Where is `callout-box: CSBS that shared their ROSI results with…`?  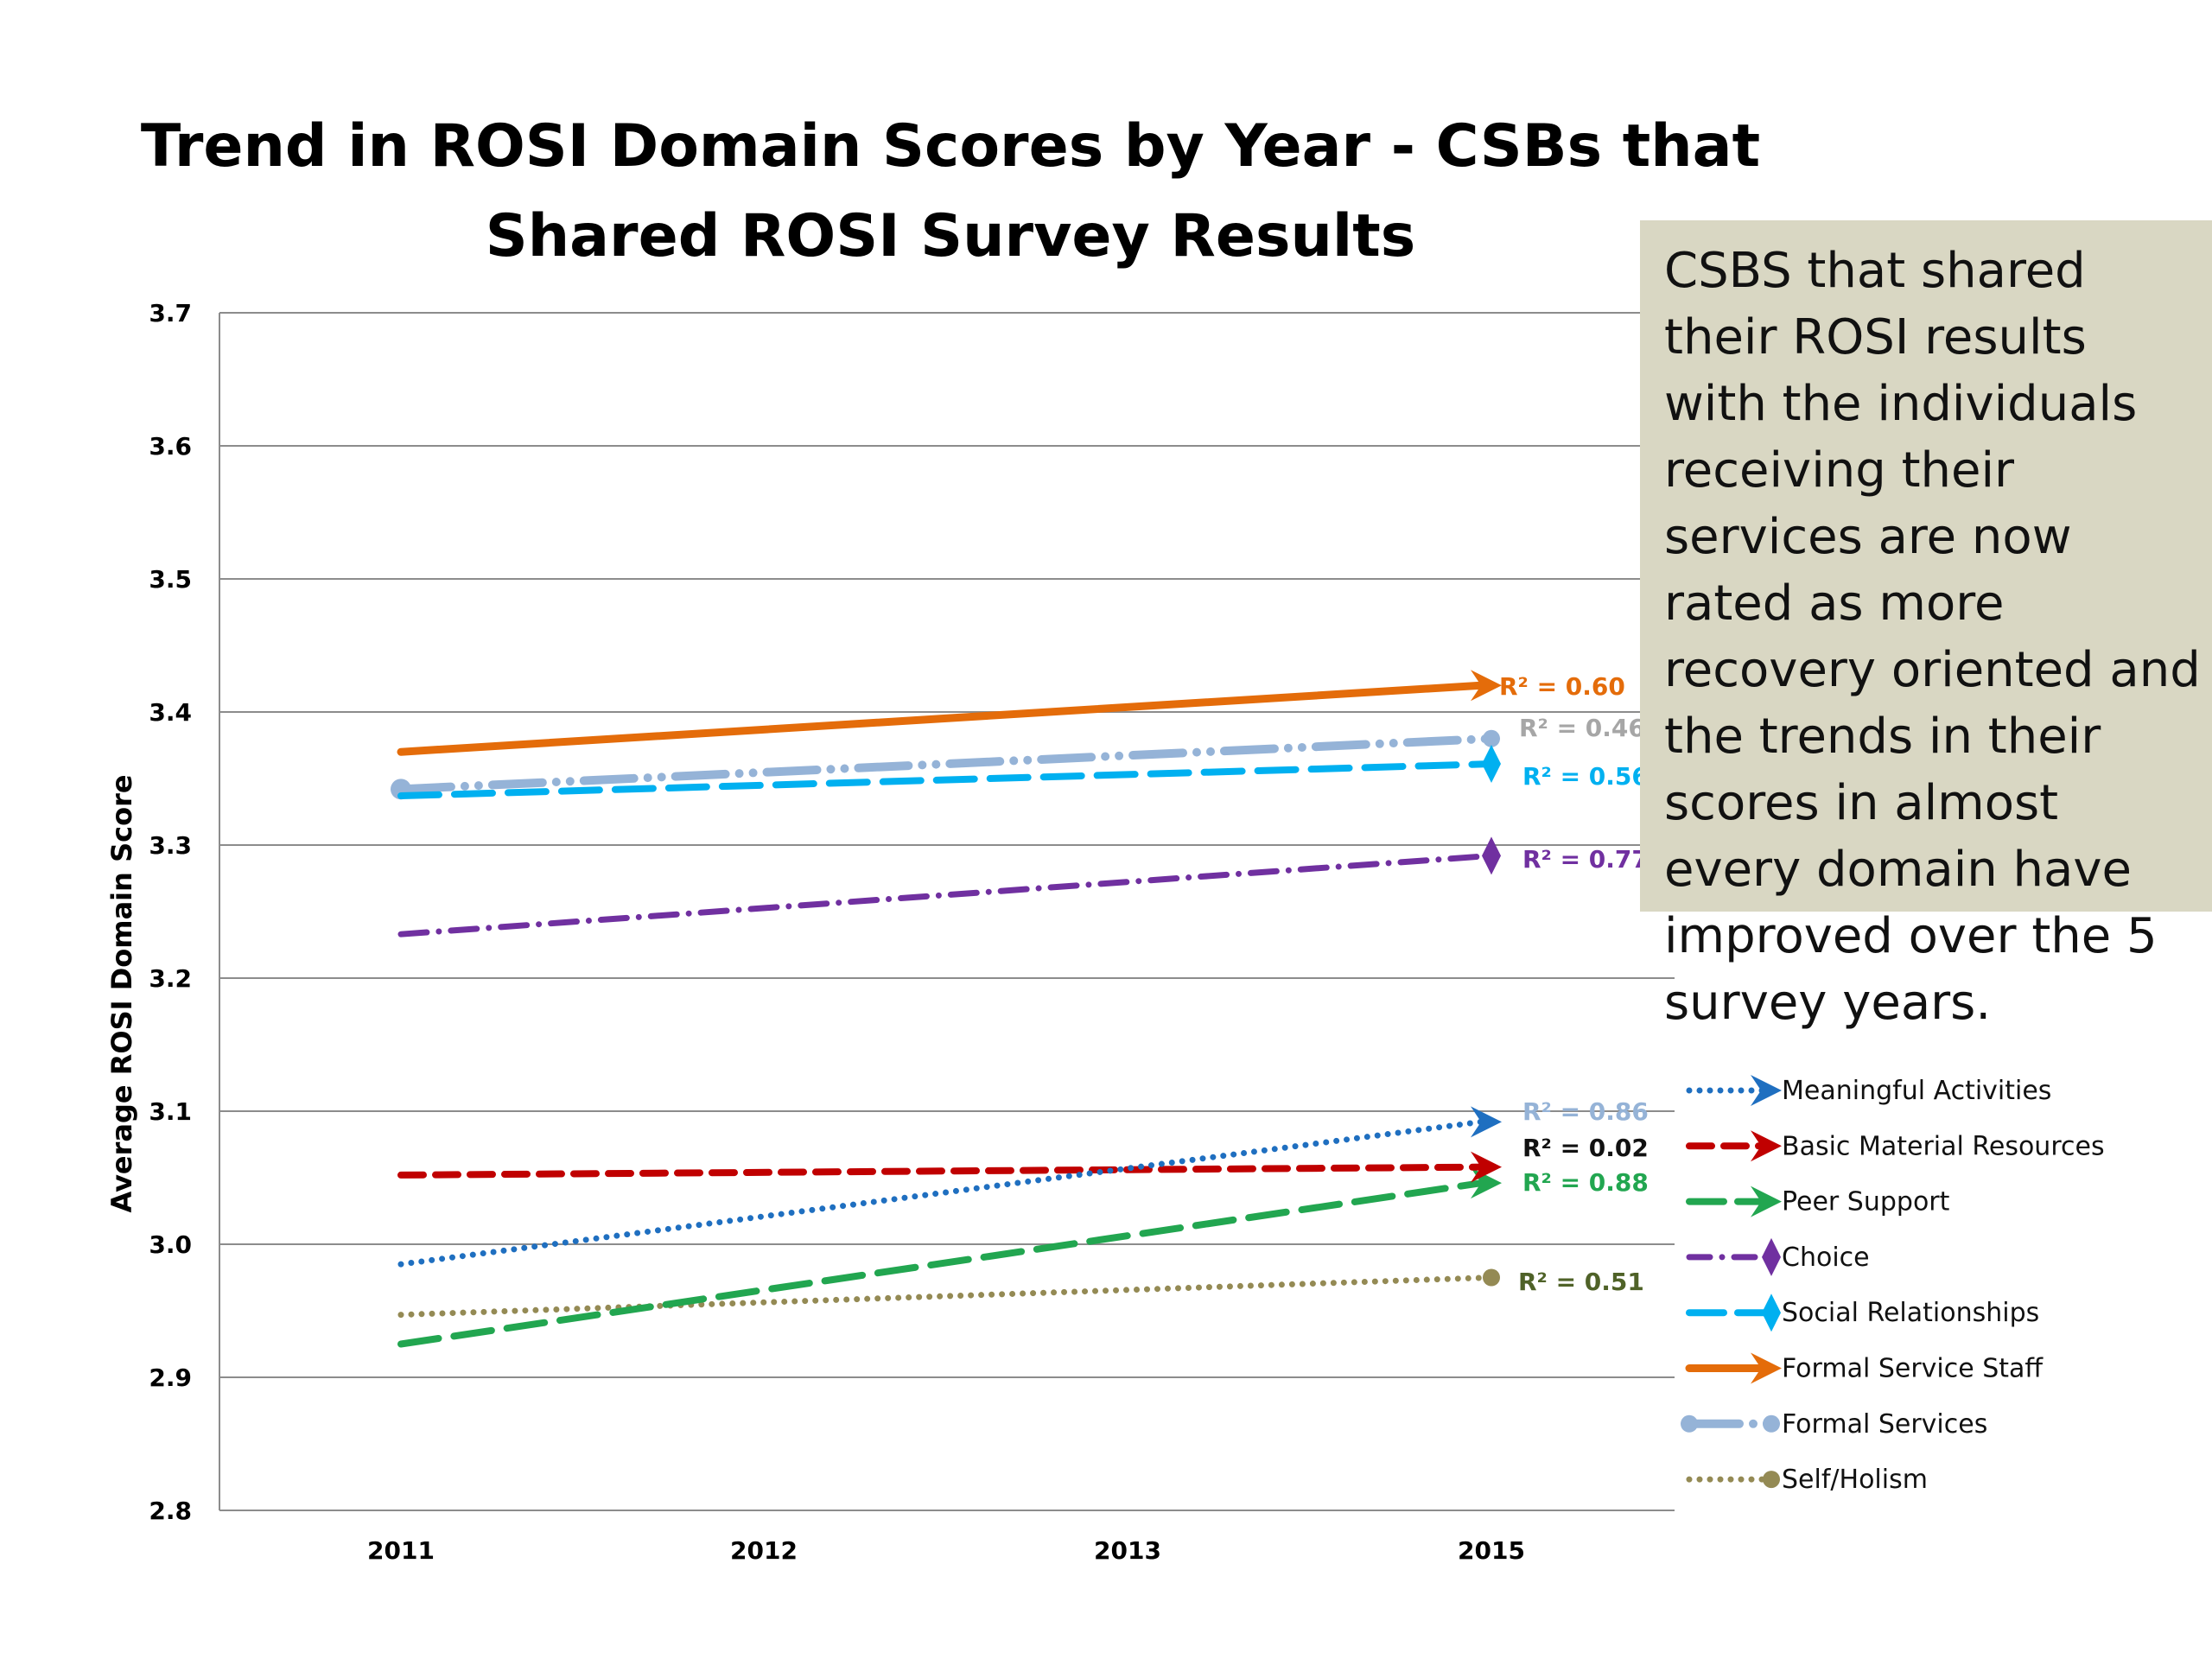
callout-box: CSBS that shared their ROSI results with… is located at coordinates (1926, 625).